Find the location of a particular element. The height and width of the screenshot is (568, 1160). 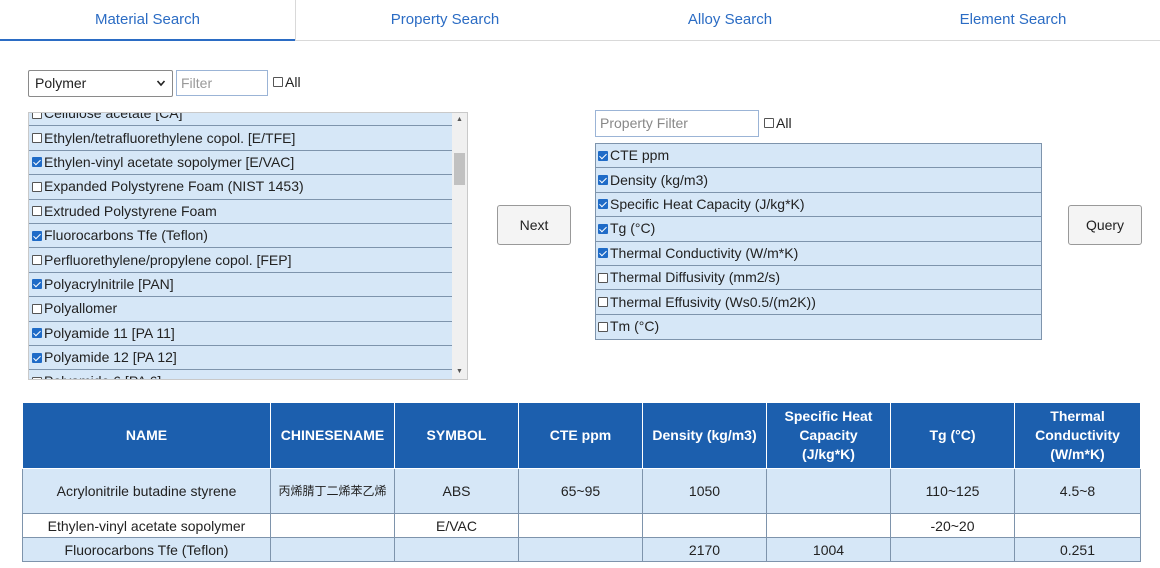

table-cell: 丙烯腈丁二烯苯乙烯 is located at coordinates (332, 491).